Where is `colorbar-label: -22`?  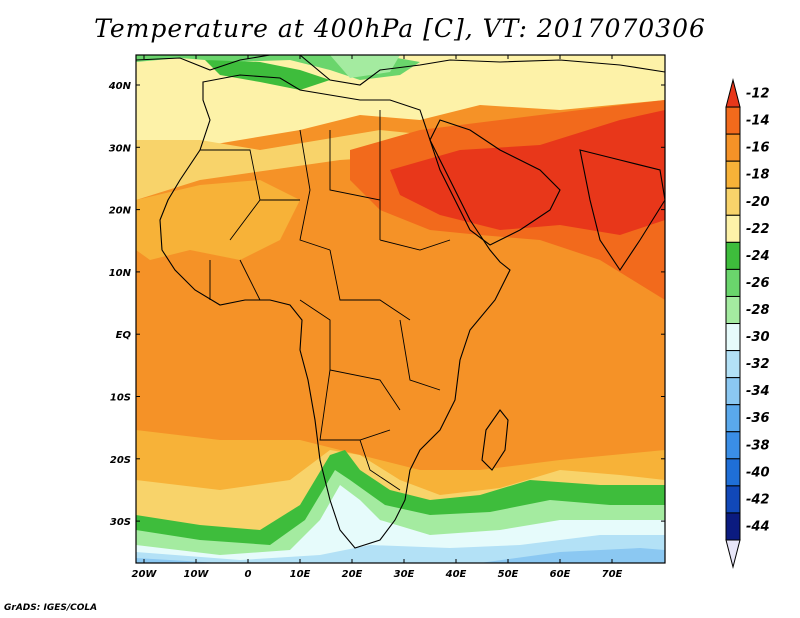
colorbar-label: -22 is located at coordinates (758, 229).